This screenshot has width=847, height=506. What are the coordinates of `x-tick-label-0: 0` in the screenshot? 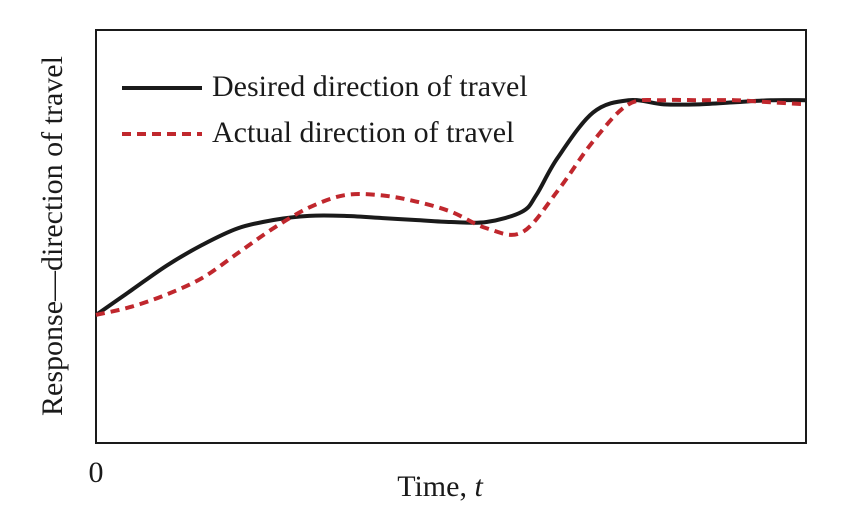 It's located at (96, 472).